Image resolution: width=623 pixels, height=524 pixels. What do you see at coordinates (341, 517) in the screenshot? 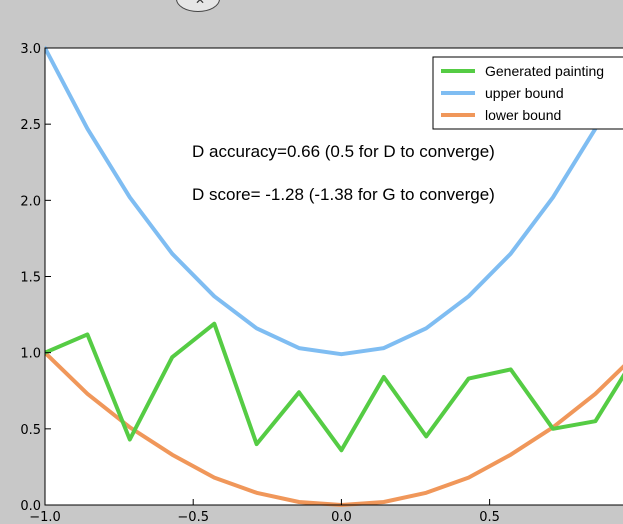
I see `x-tick-label: 0.0` at bounding box center [341, 517].